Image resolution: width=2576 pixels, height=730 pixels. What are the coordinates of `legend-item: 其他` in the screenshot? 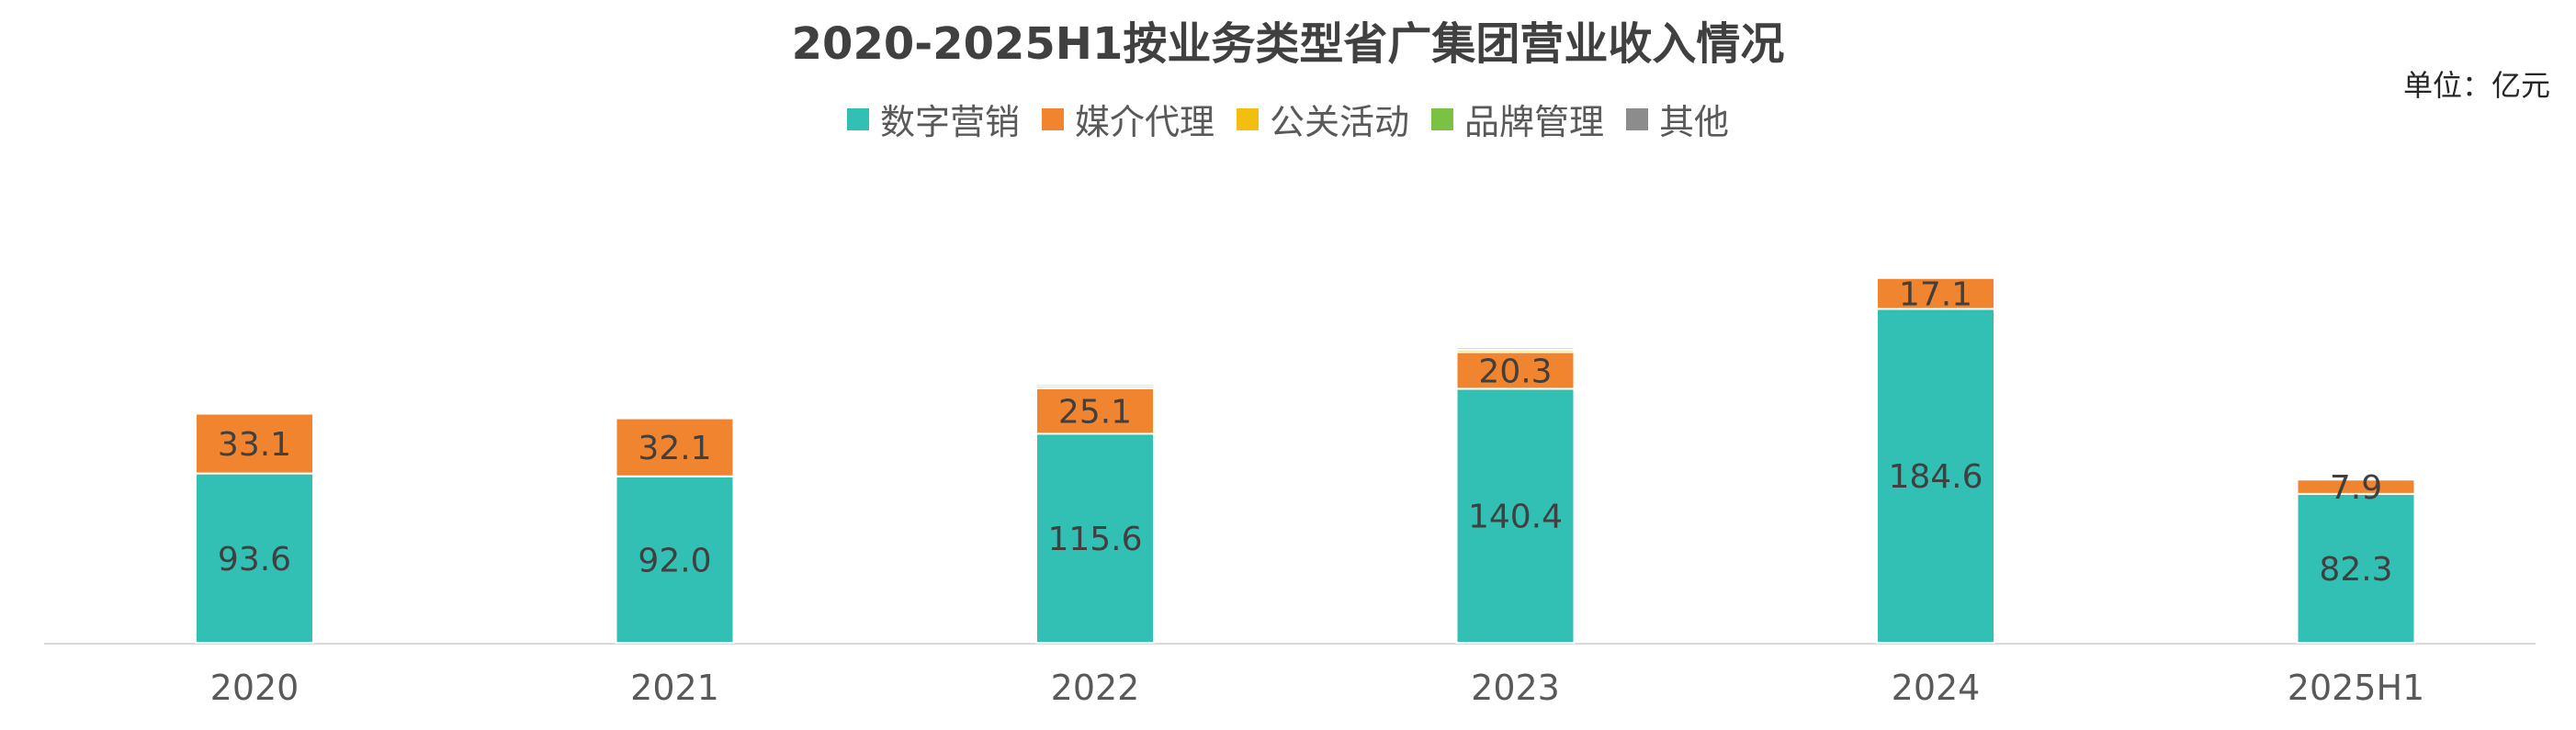 It's located at (1677, 119).